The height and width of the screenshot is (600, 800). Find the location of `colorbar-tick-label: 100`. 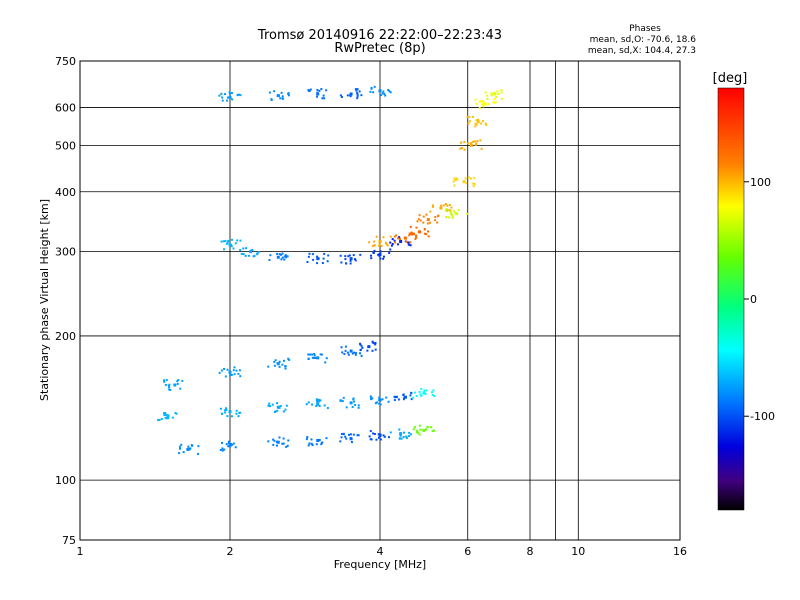

colorbar-tick-label: 100 is located at coordinates (760, 182).